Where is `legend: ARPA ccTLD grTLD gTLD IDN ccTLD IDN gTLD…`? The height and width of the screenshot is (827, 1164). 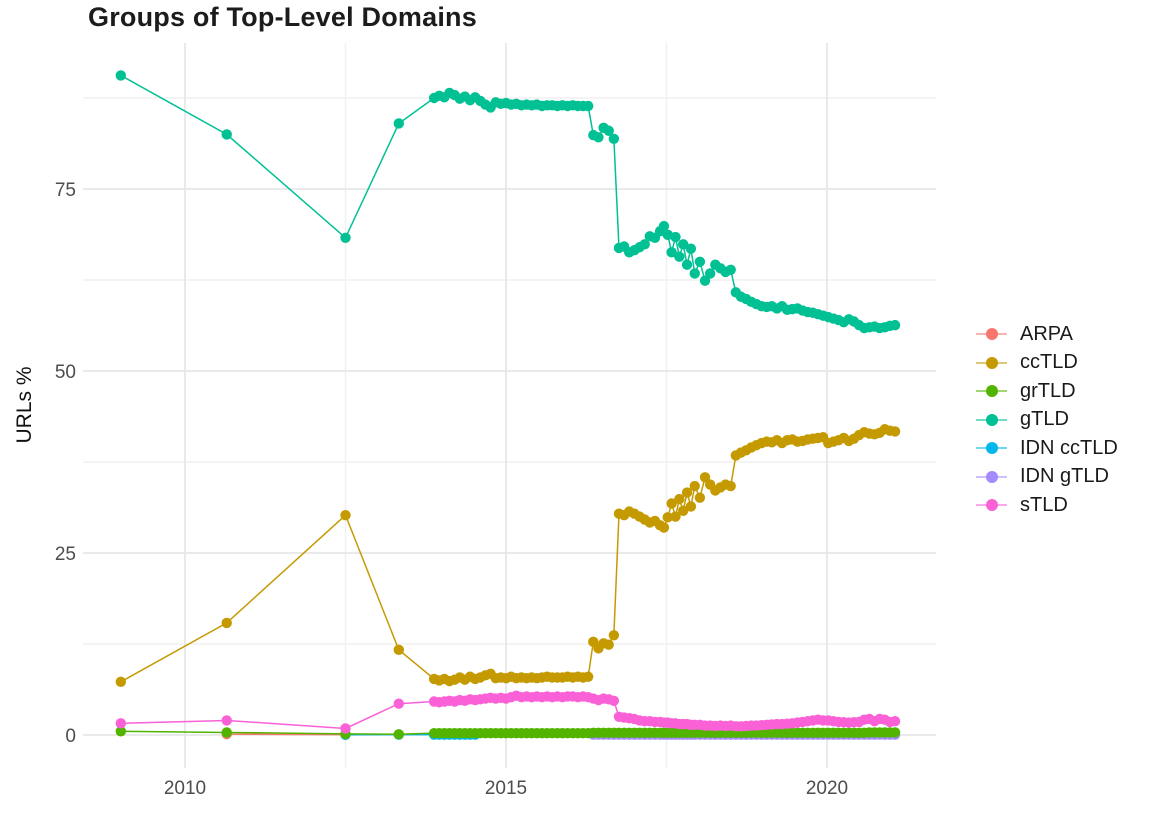 legend: ARPA ccTLD grTLD gTLD IDN ccTLD IDN gTLD… is located at coordinates (1047, 420).